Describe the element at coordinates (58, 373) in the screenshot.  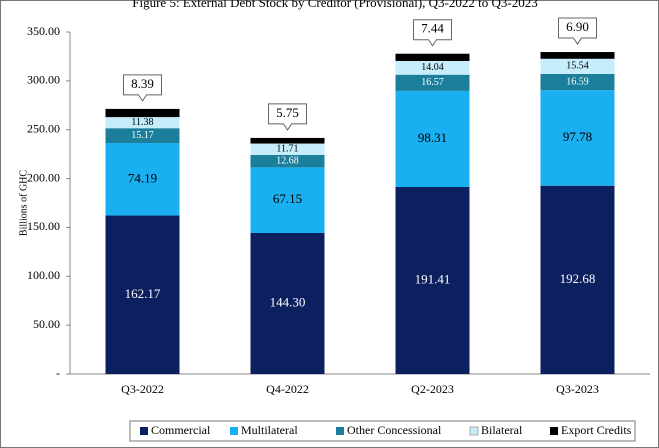
I see `y-tick-label: -` at that location.